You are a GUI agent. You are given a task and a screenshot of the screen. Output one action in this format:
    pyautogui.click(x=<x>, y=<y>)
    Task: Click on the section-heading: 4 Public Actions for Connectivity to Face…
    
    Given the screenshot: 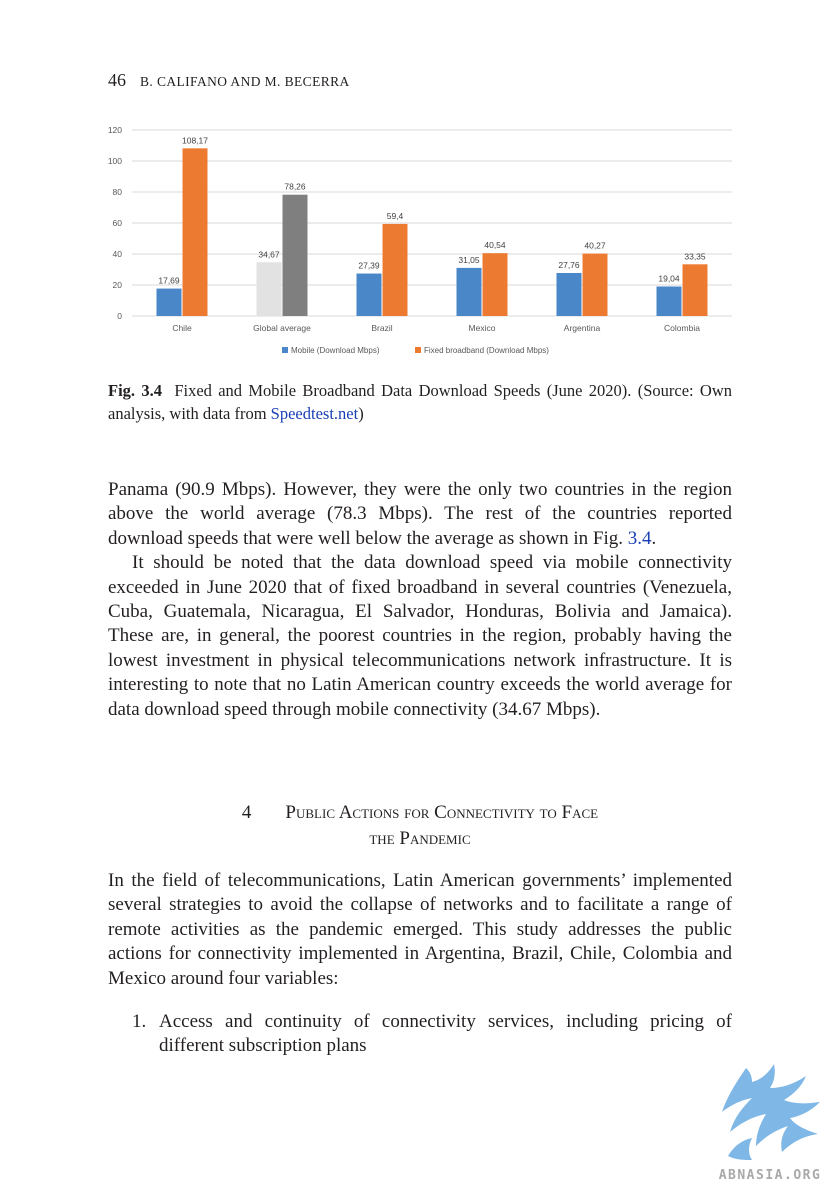 What is the action you would take?
    pyautogui.click(x=420, y=826)
    